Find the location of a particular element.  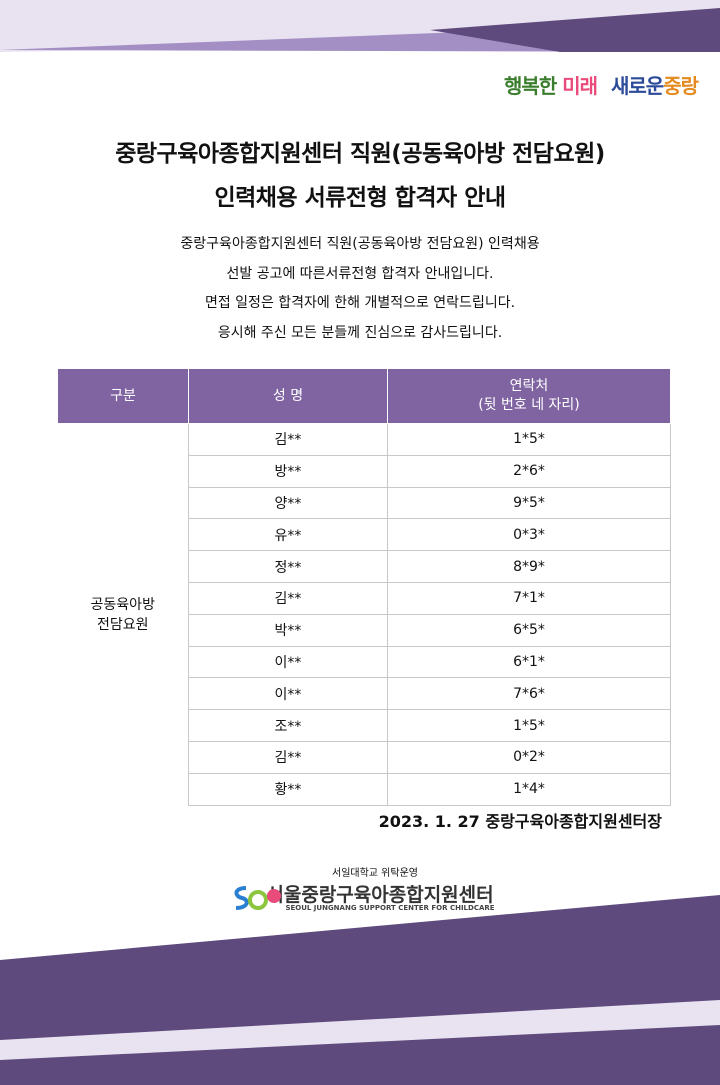

intro-line: 면접 일정은 합격자에 한해 개별적으로 연락드립니다. is located at coordinates (360, 303).